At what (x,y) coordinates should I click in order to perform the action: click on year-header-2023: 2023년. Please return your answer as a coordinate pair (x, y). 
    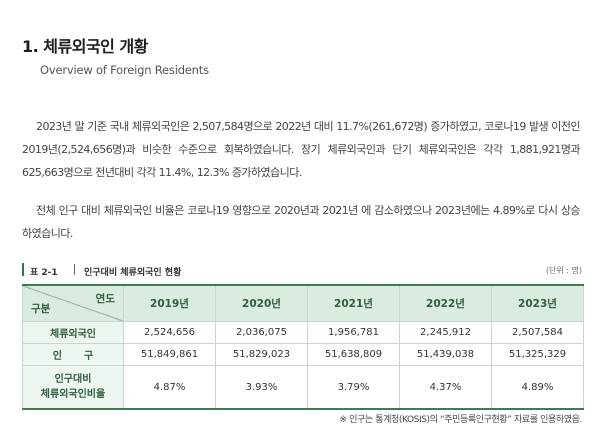
    Looking at the image, I should click on (537, 303).